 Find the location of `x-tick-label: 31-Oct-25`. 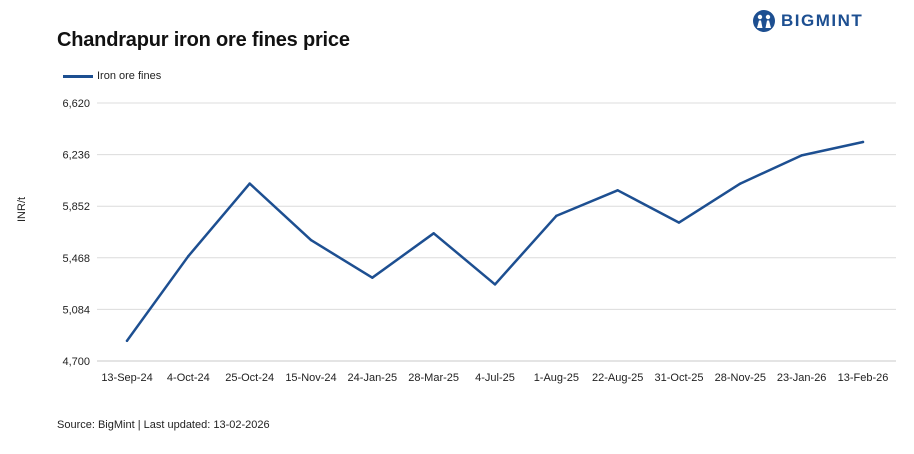

x-tick-label: 31-Oct-25 is located at coordinates (679, 378).